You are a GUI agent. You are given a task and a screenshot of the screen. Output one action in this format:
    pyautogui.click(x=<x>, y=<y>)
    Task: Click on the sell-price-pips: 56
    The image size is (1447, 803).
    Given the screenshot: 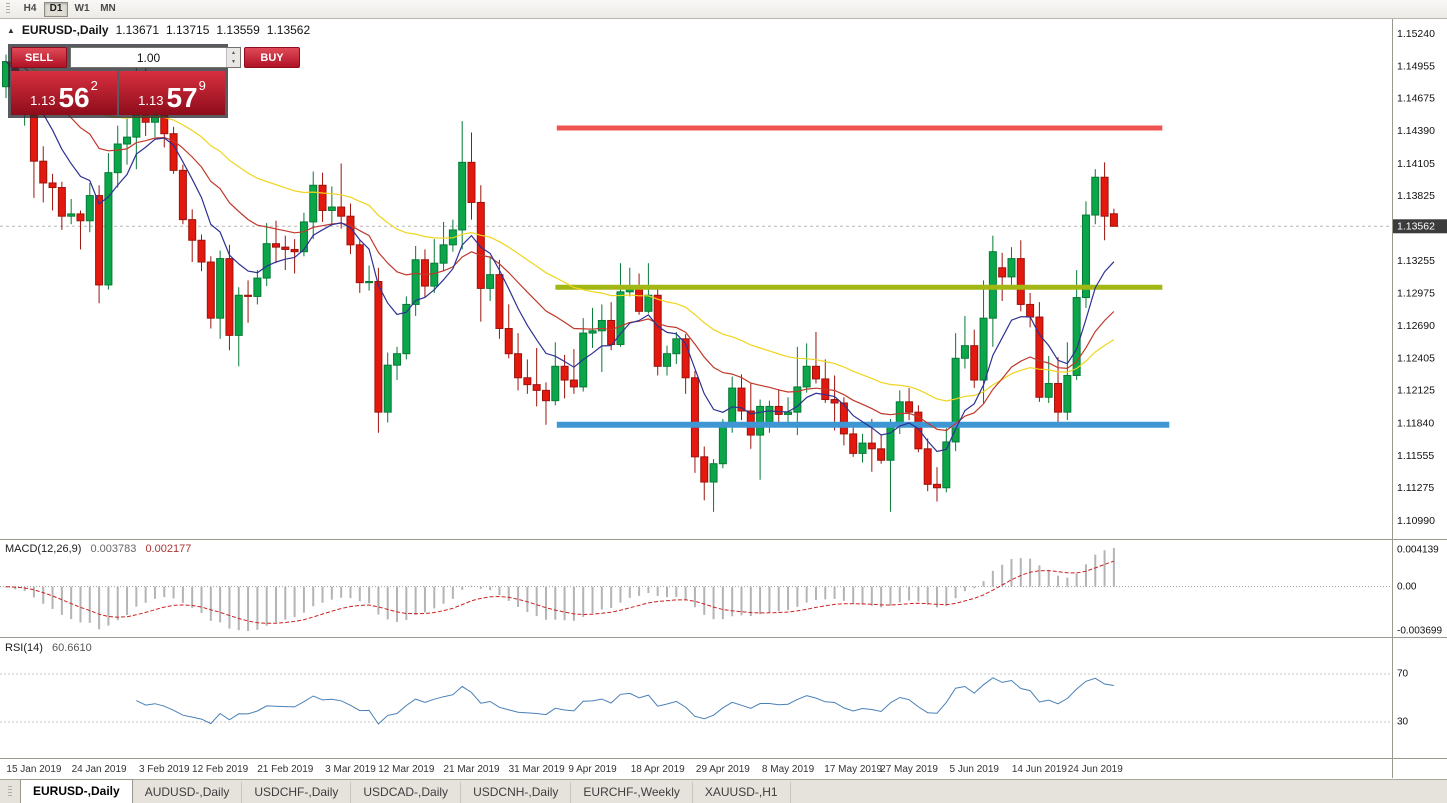 What is the action you would take?
    pyautogui.click(x=74, y=97)
    